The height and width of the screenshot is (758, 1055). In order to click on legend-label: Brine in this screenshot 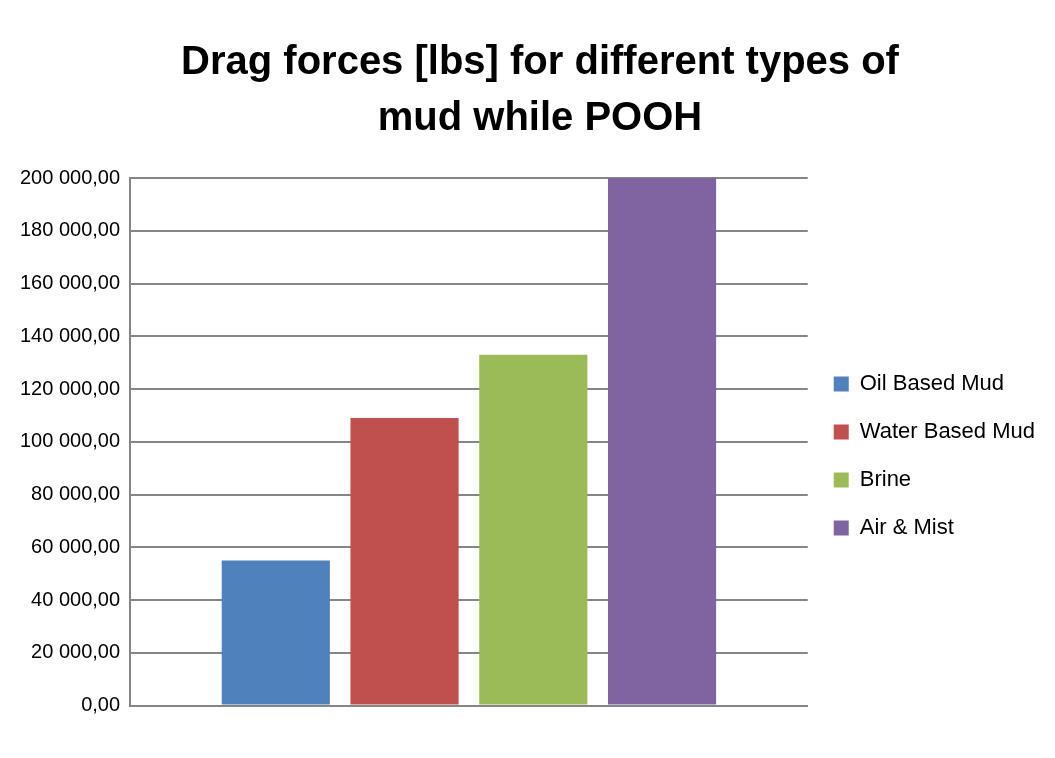, I will do `click(885, 479)`.